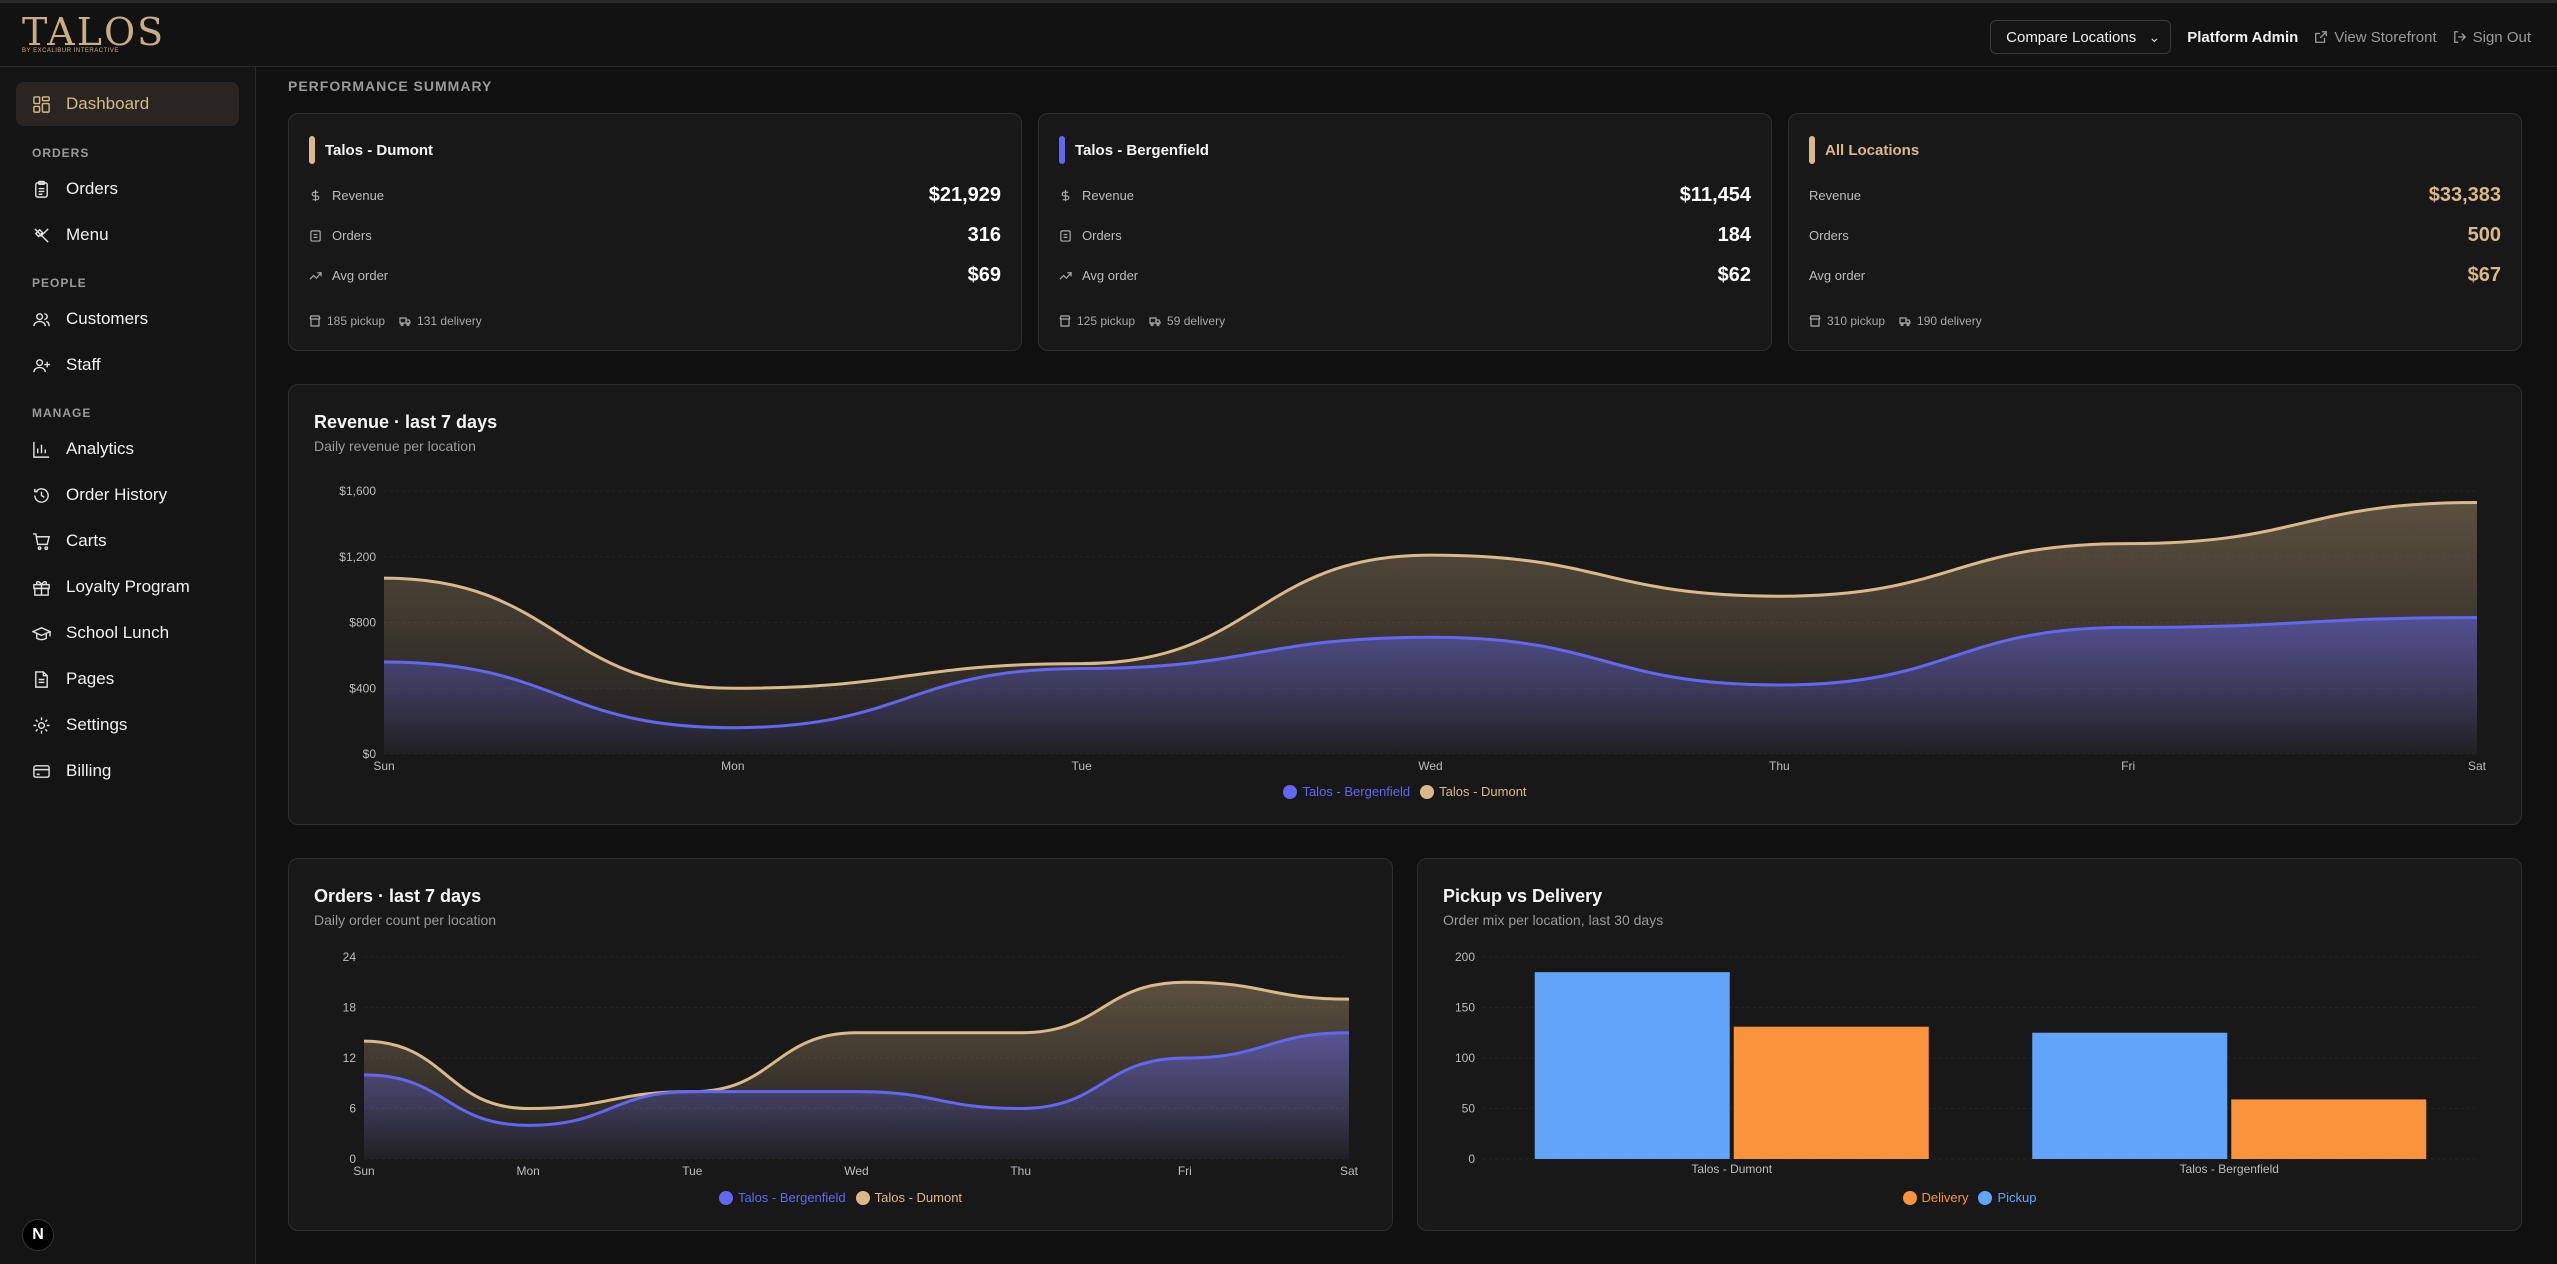 Image resolution: width=2557 pixels, height=1264 pixels. What do you see at coordinates (90, 678) in the screenshot?
I see `sidebar-item-label: Pages` at bounding box center [90, 678].